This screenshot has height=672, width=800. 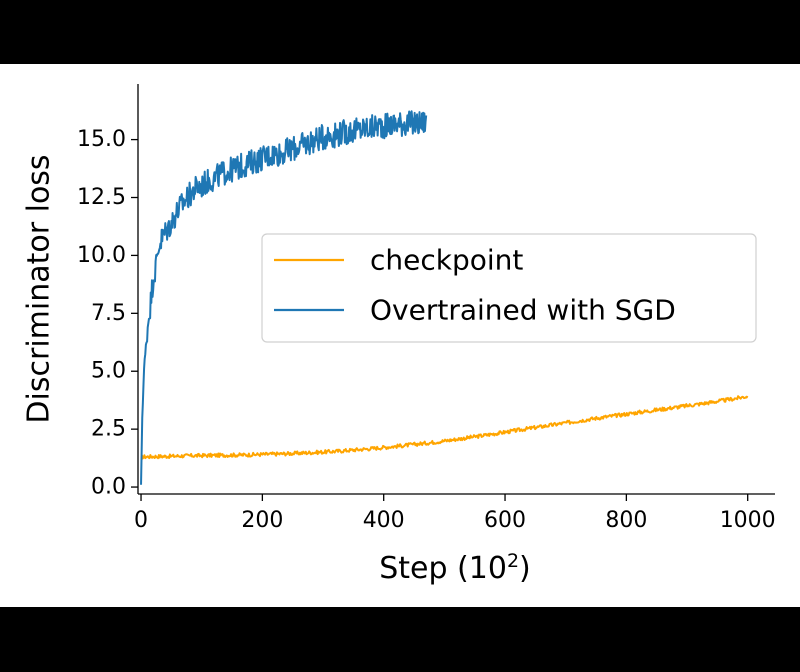 I want to click on x-tick-label: 600, so click(x=505, y=520).